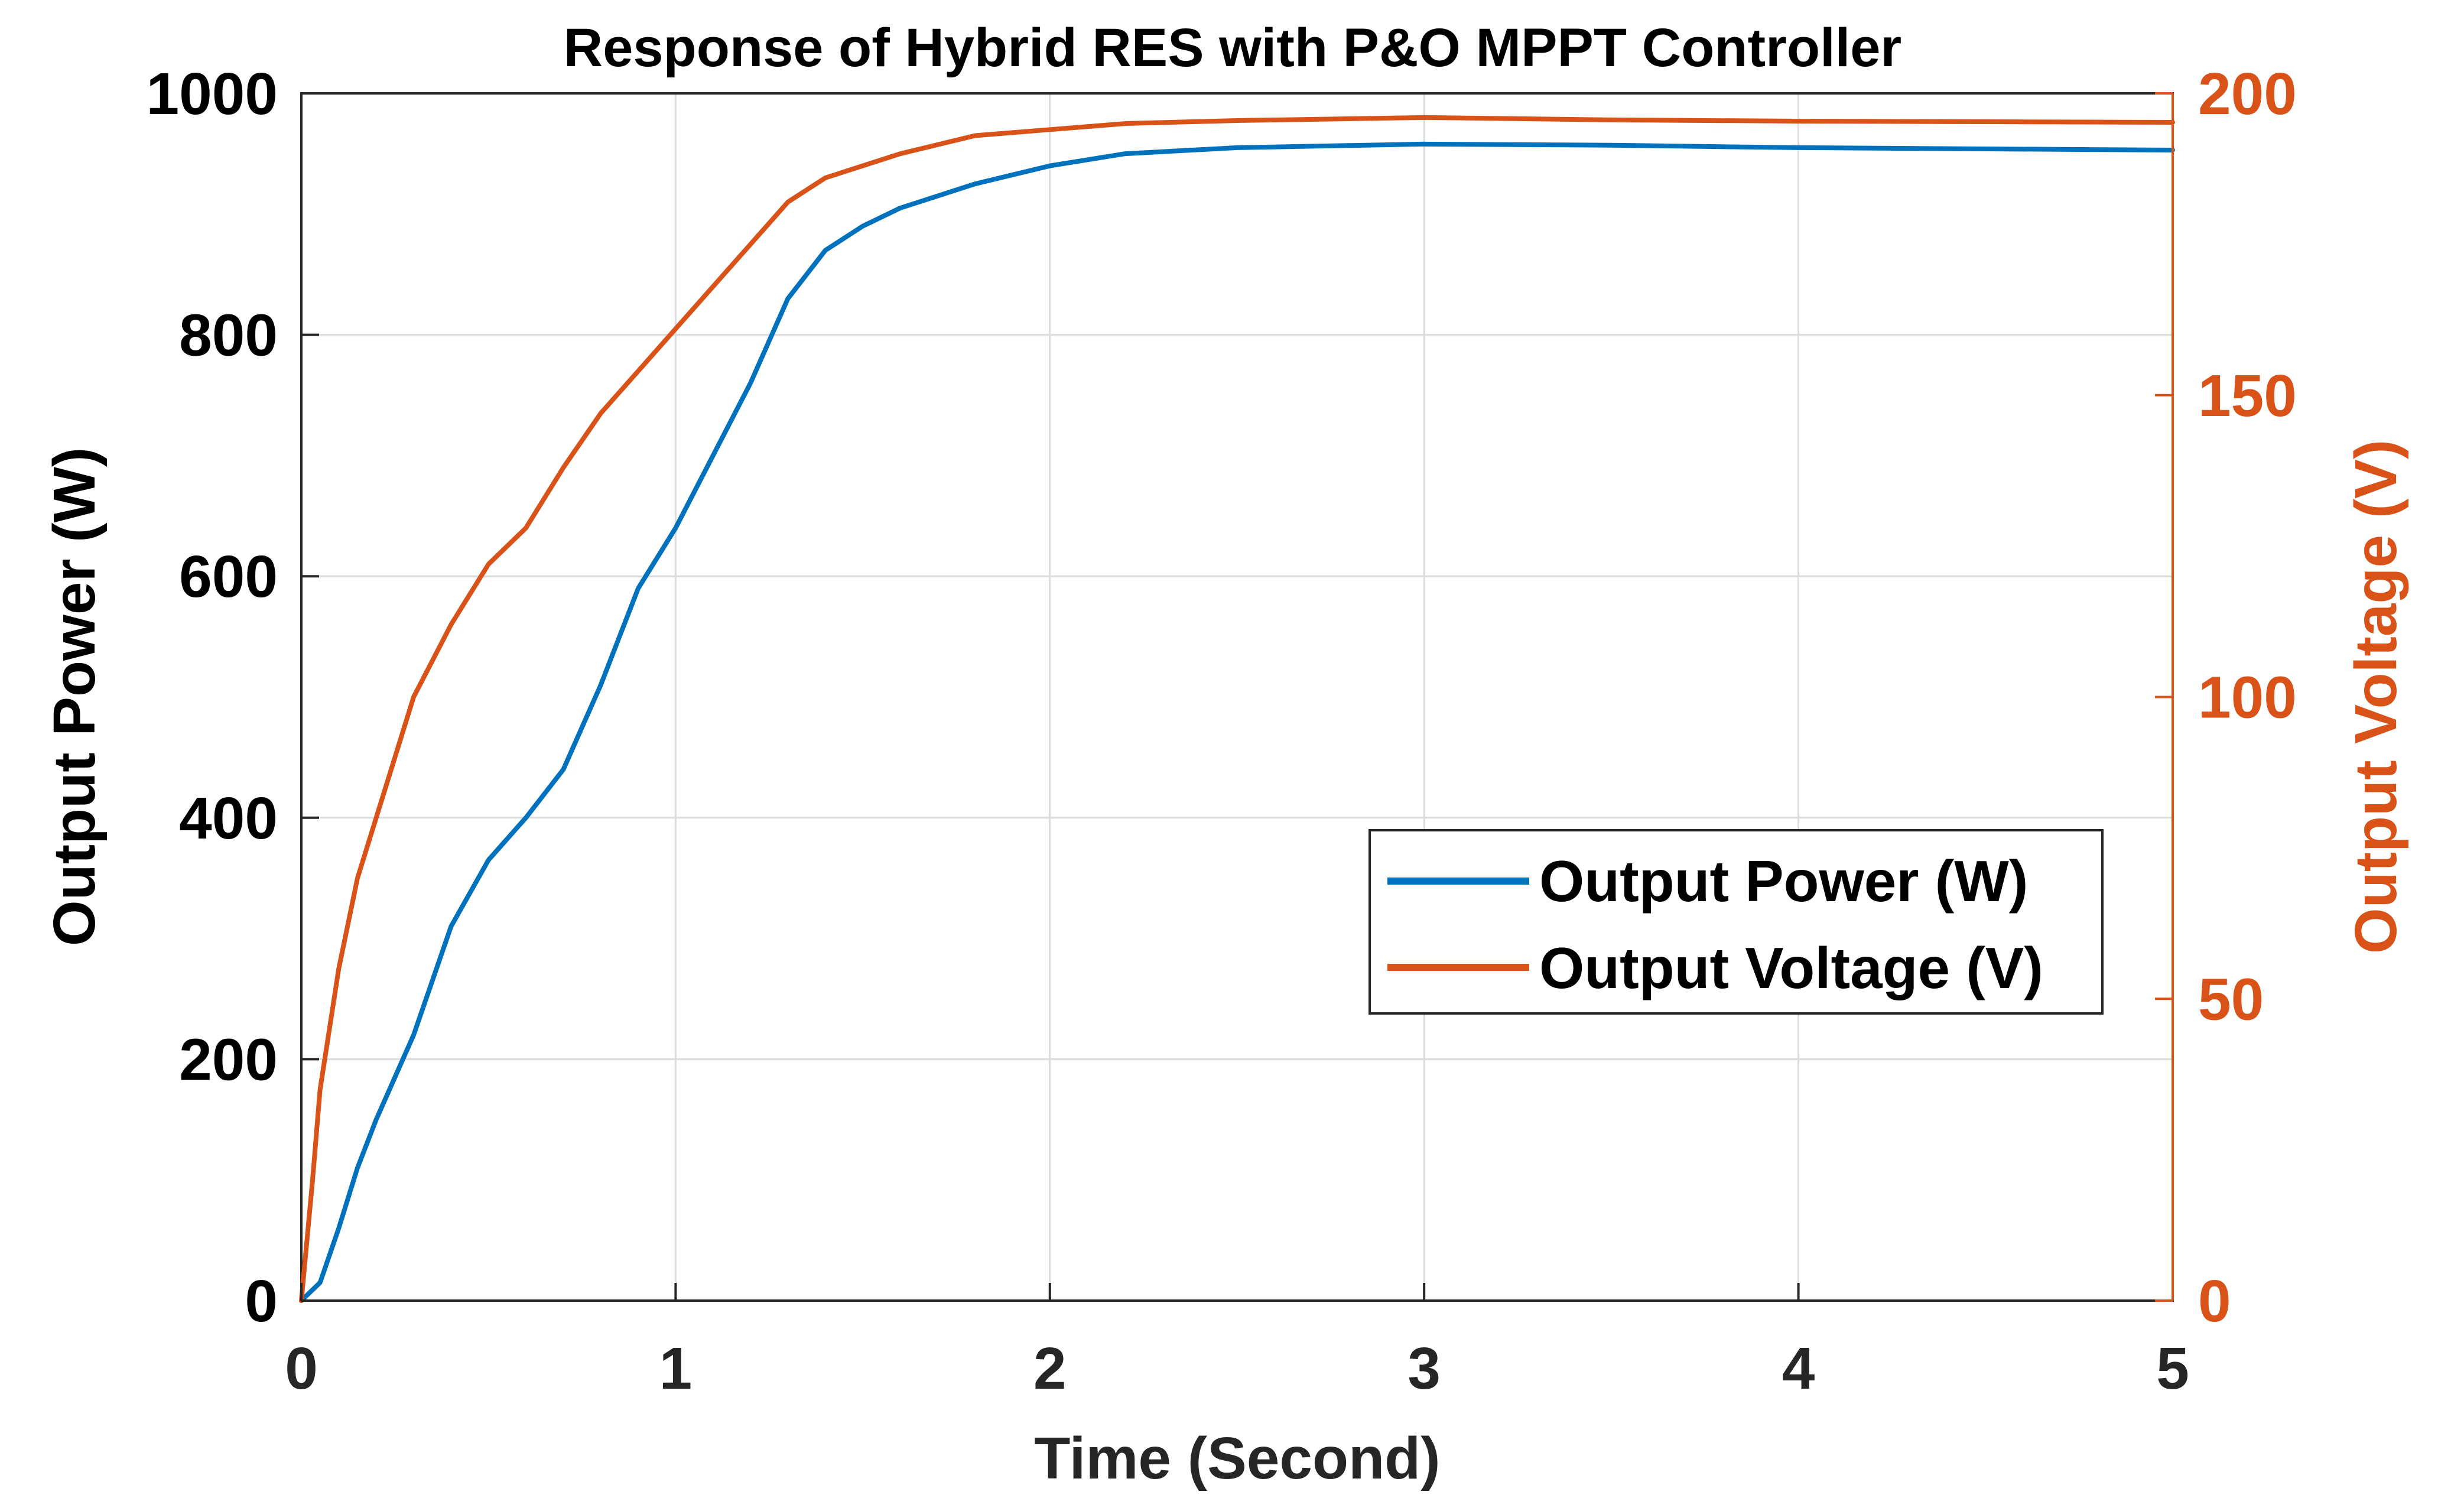 This screenshot has width=2464, height=1498. Describe the element at coordinates (228, 336) in the screenshot. I see `y-left-tick-label: 800` at that location.